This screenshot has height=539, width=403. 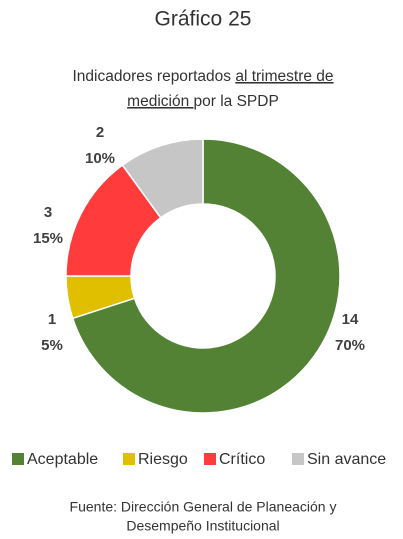 What do you see at coordinates (62, 459) in the screenshot?
I see `legend-label: Aceptable` at bounding box center [62, 459].